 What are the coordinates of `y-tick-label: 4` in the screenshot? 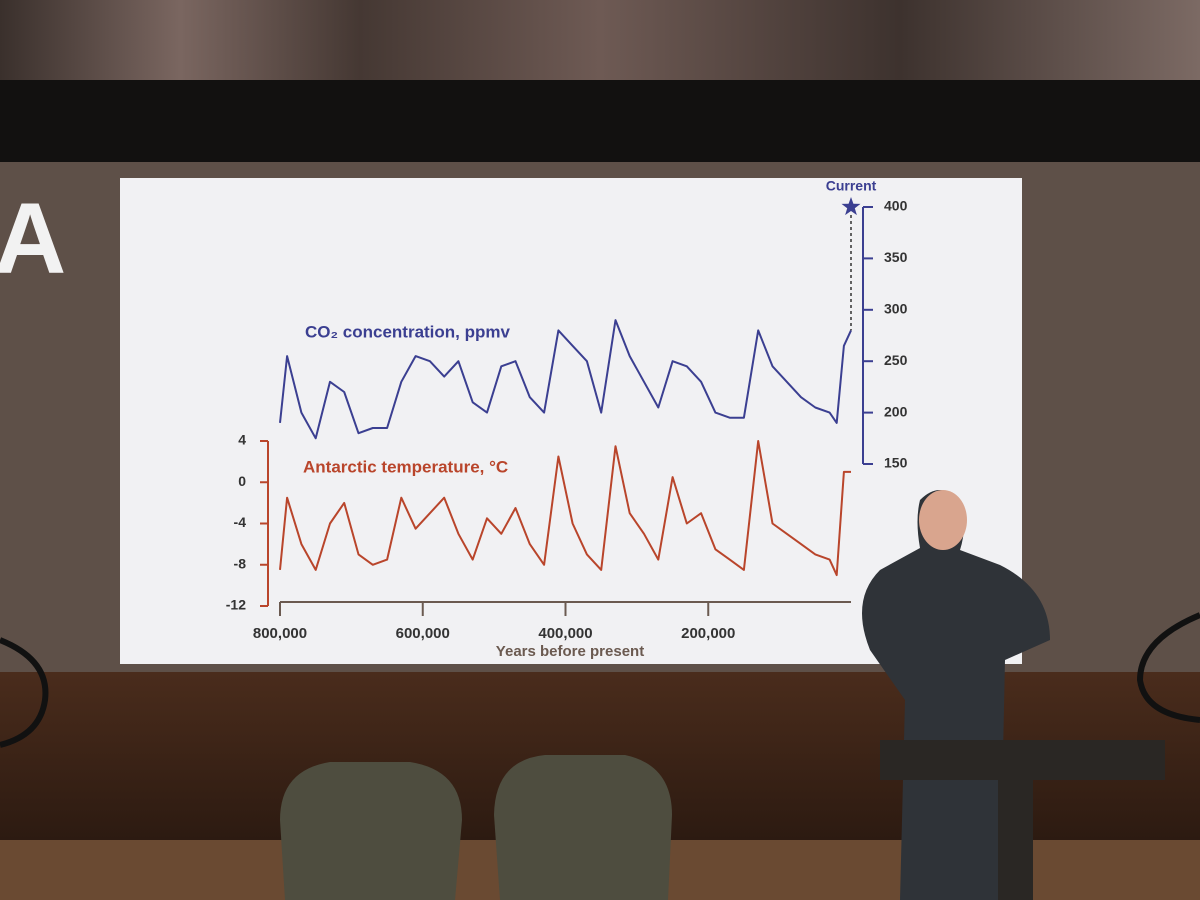 It's located at (242, 440).